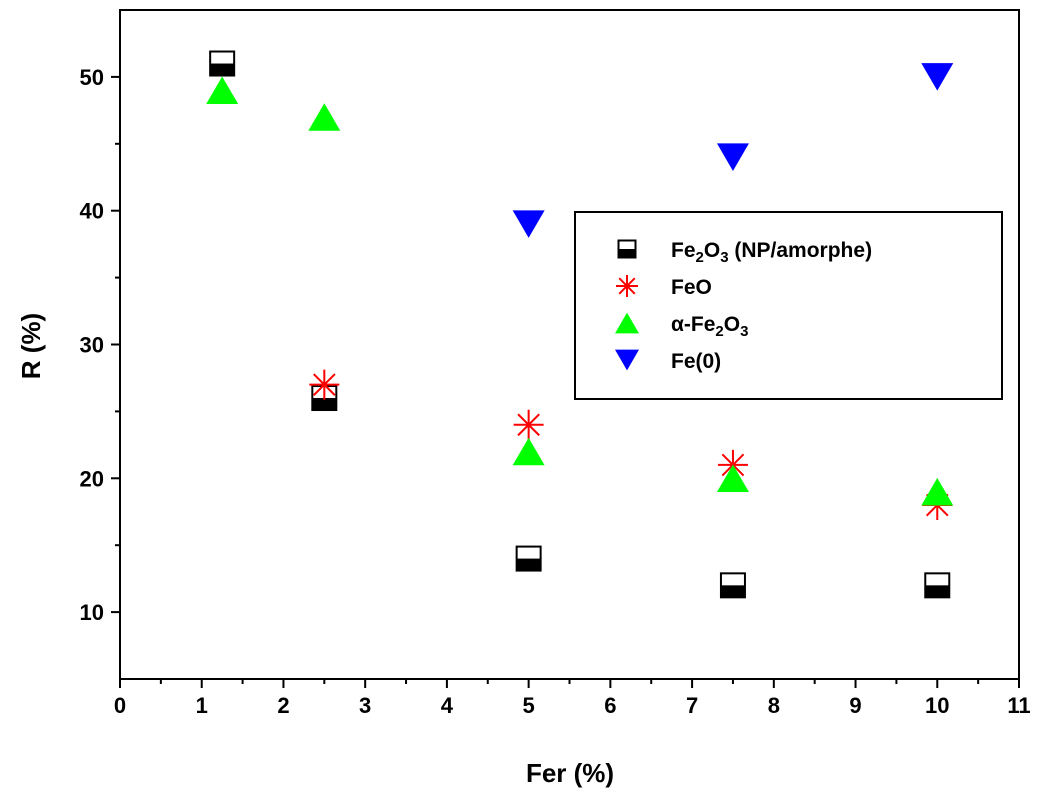 This screenshot has height=792, width=1039. What do you see at coordinates (668, 361) in the screenshot?
I see `legend-item: Fe(0)` at bounding box center [668, 361].